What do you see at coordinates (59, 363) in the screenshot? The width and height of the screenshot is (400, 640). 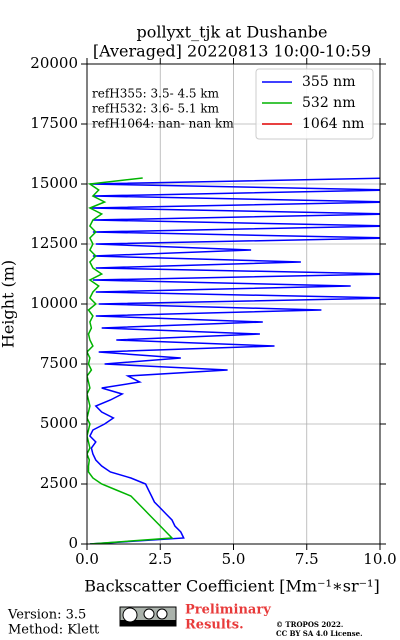 I see `y-tick-label: 7500` at bounding box center [59, 363].